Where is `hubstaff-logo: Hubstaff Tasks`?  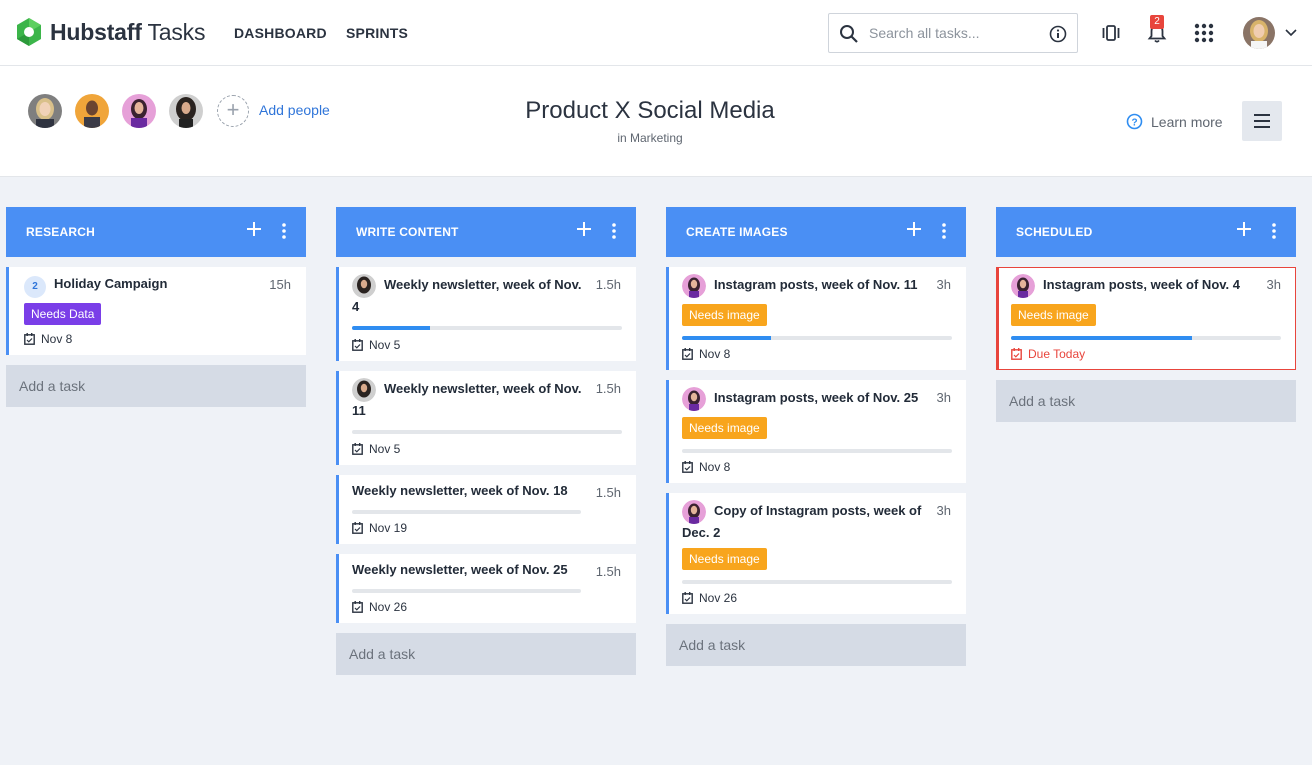
hubstaff-logo: Hubstaff Tasks is located at coordinates (109, 32).